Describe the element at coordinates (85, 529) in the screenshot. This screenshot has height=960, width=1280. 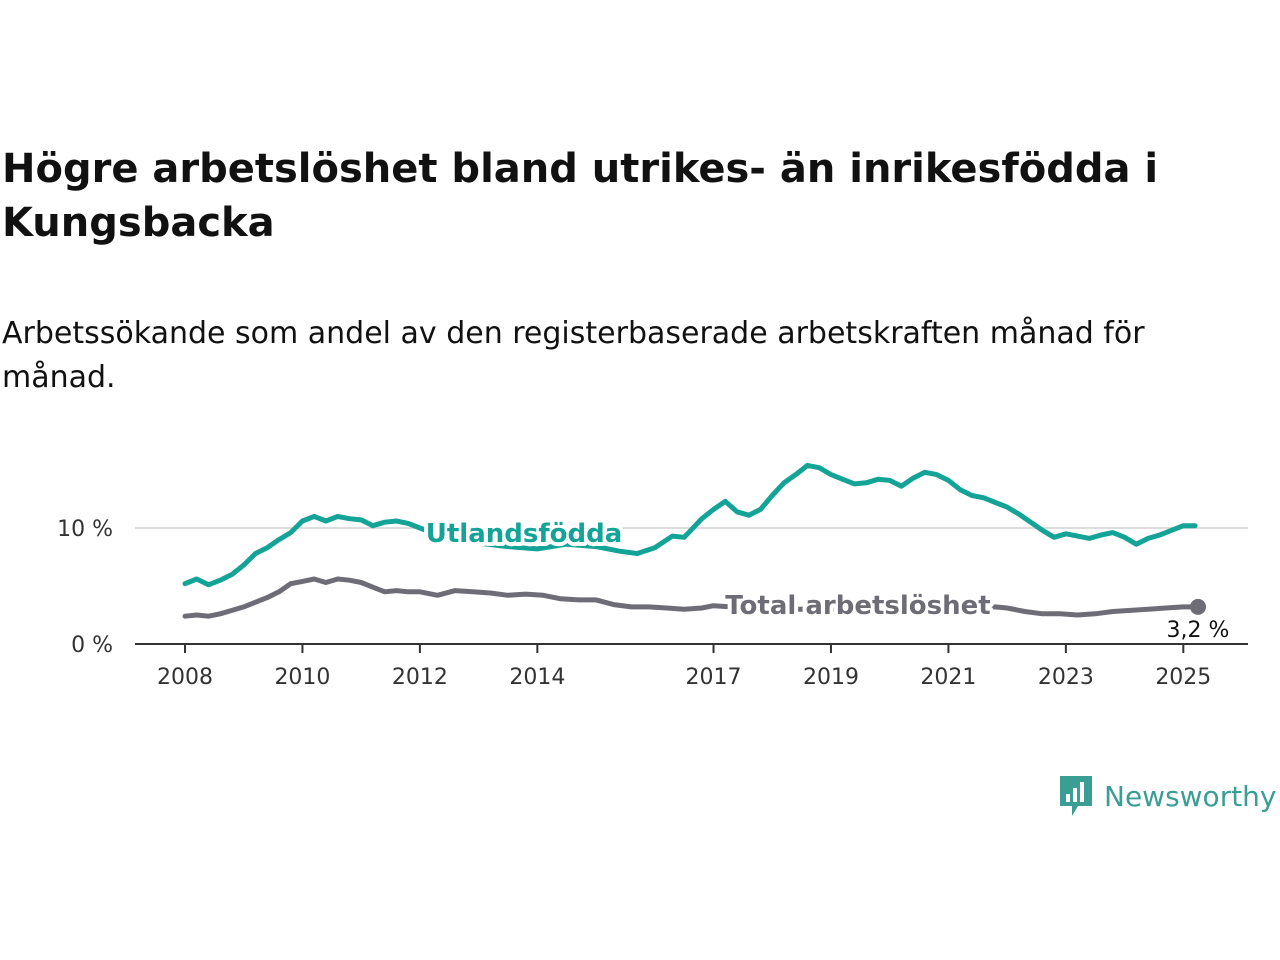
I see `y-tick-label: 10 %` at that location.